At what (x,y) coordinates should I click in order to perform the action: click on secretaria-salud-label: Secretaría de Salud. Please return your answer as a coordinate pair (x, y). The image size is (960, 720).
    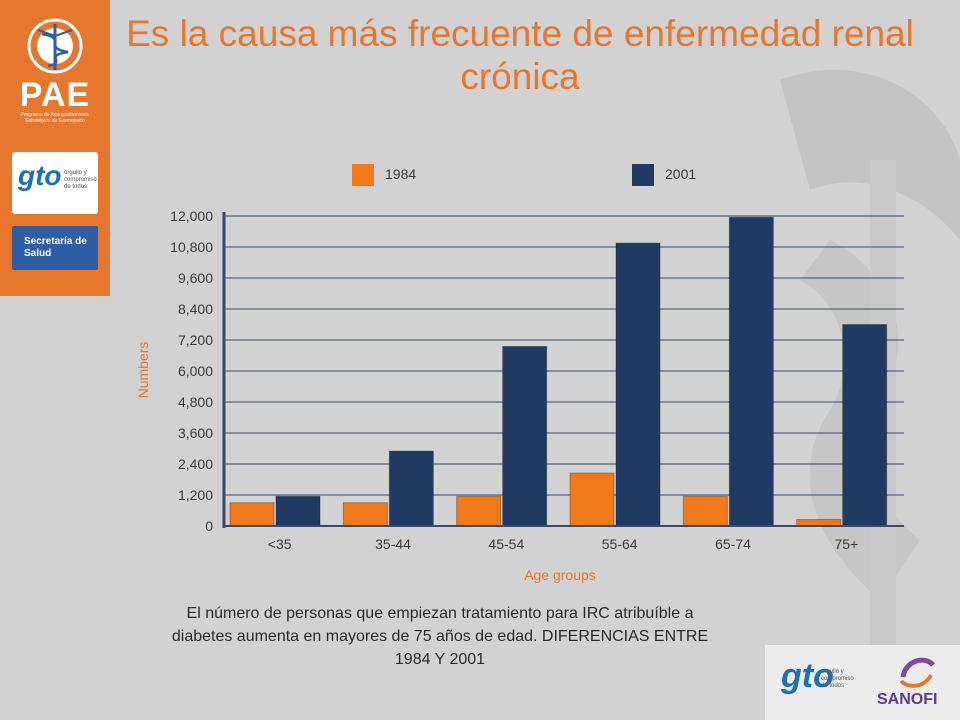
    Looking at the image, I should click on (55, 247).